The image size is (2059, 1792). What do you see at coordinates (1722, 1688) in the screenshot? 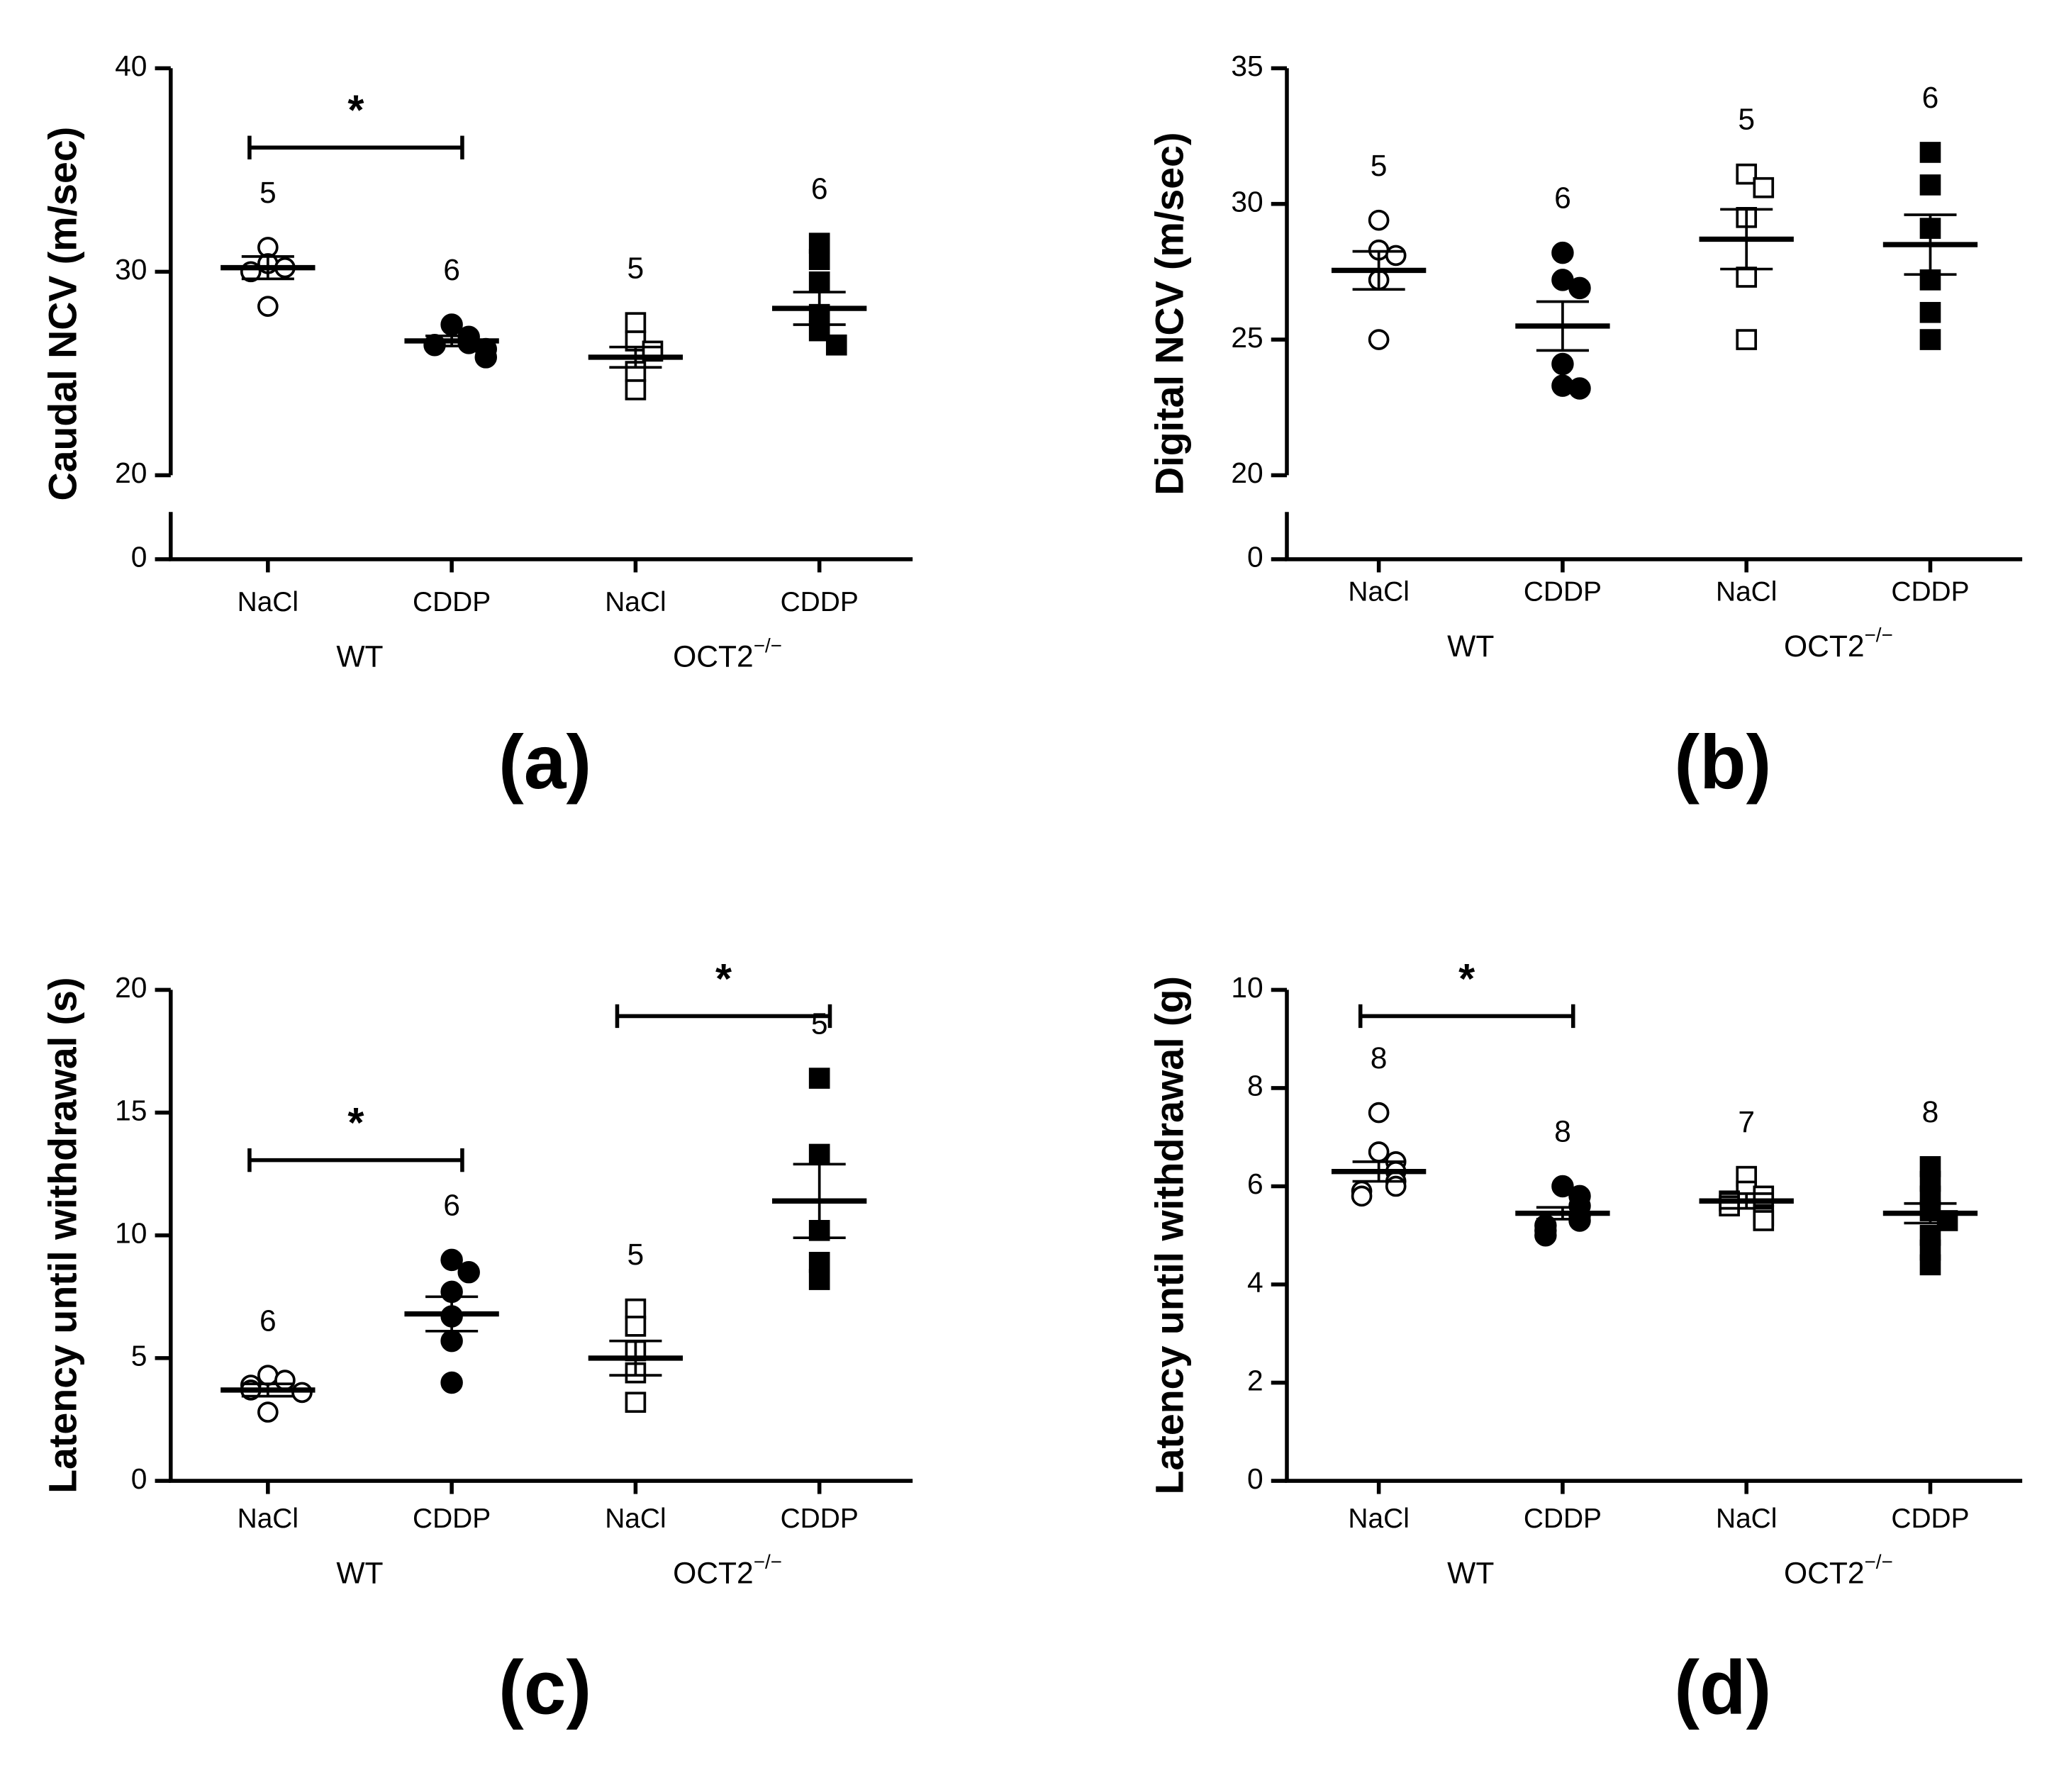
I see `panel-label: (d)` at bounding box center [1722, 1688].